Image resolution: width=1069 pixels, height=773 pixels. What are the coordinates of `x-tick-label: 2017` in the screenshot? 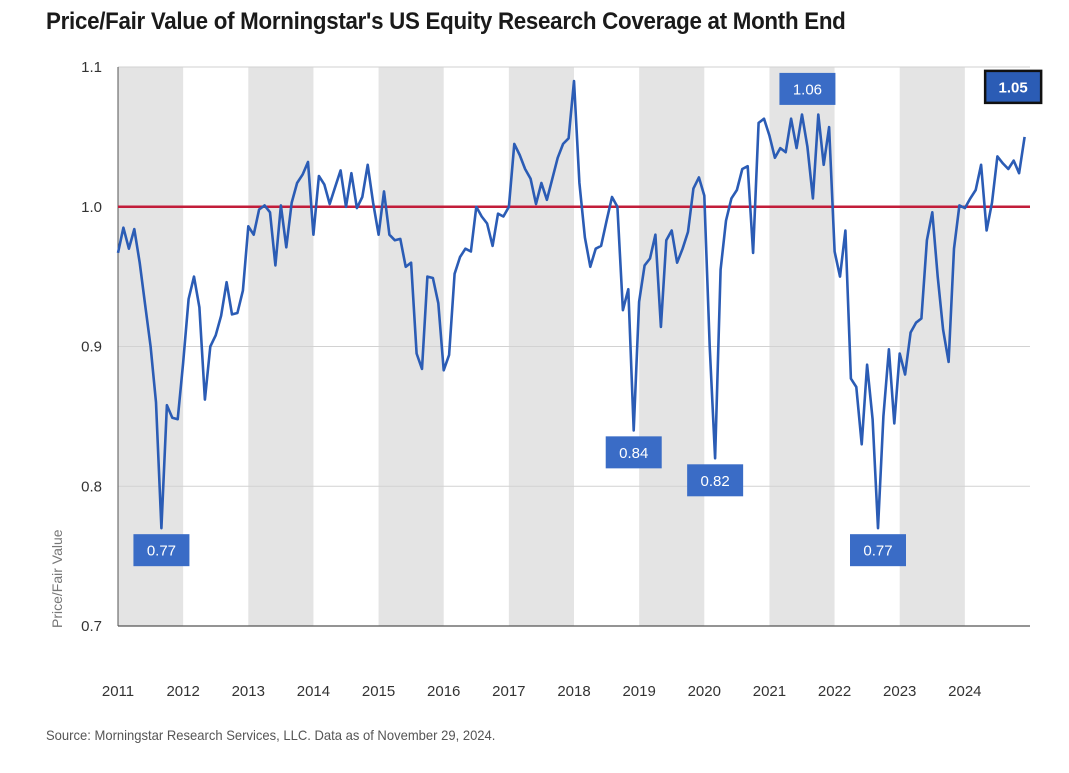 It's located at (508, 691).